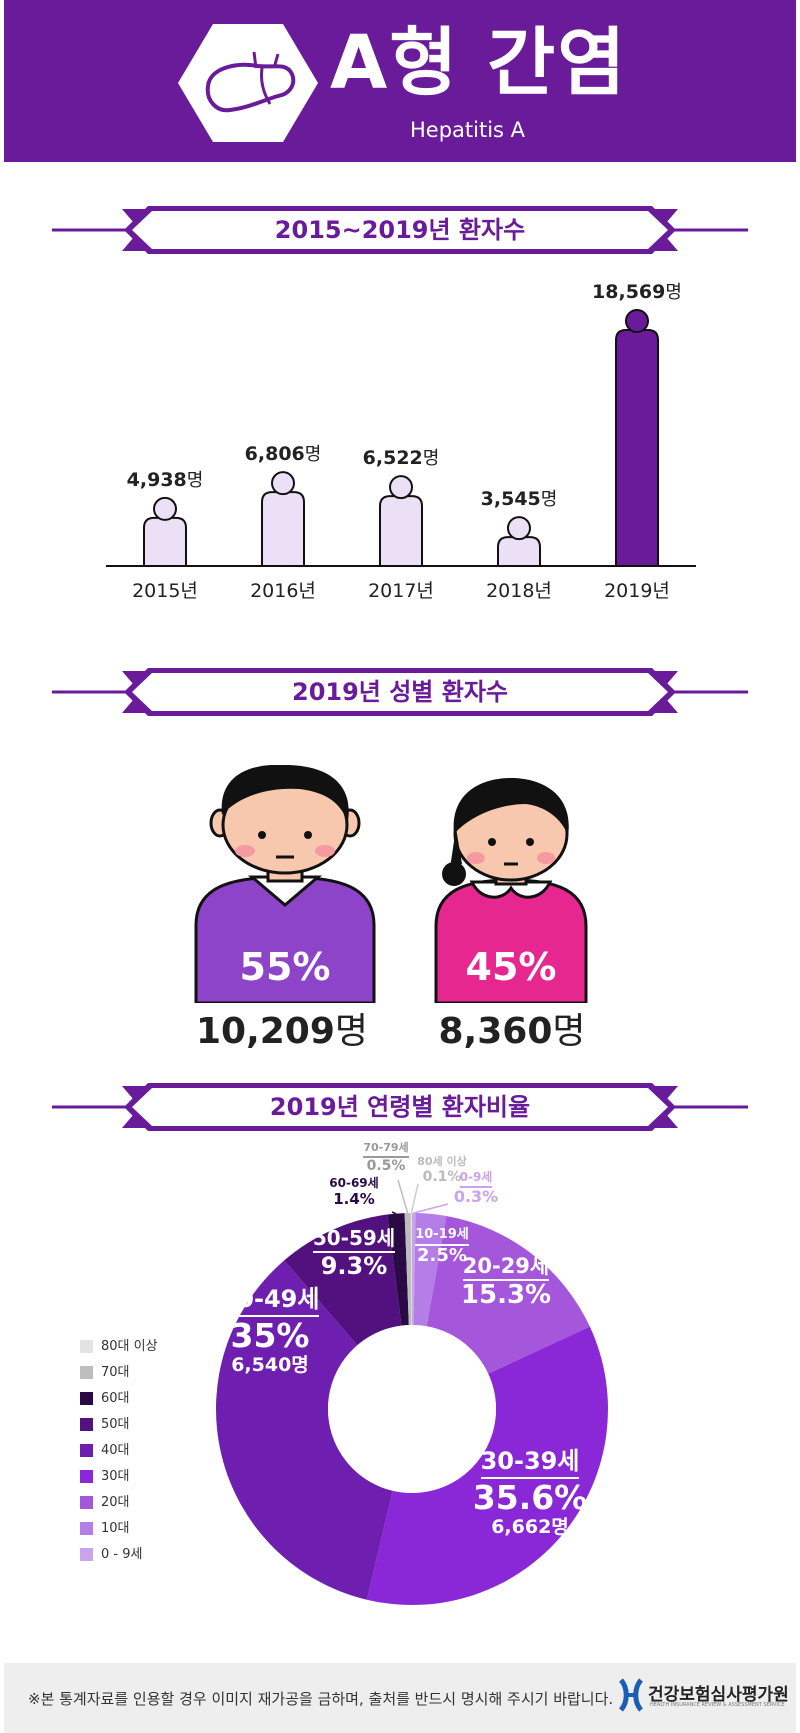 Image resolution: width=800 pixels, height=1733 pixels. What do you see at coordinates (354, 1192) in the screenshot?
I see `age-label-6: 60-69세 1.4%` at bounding box center [354, 1192].